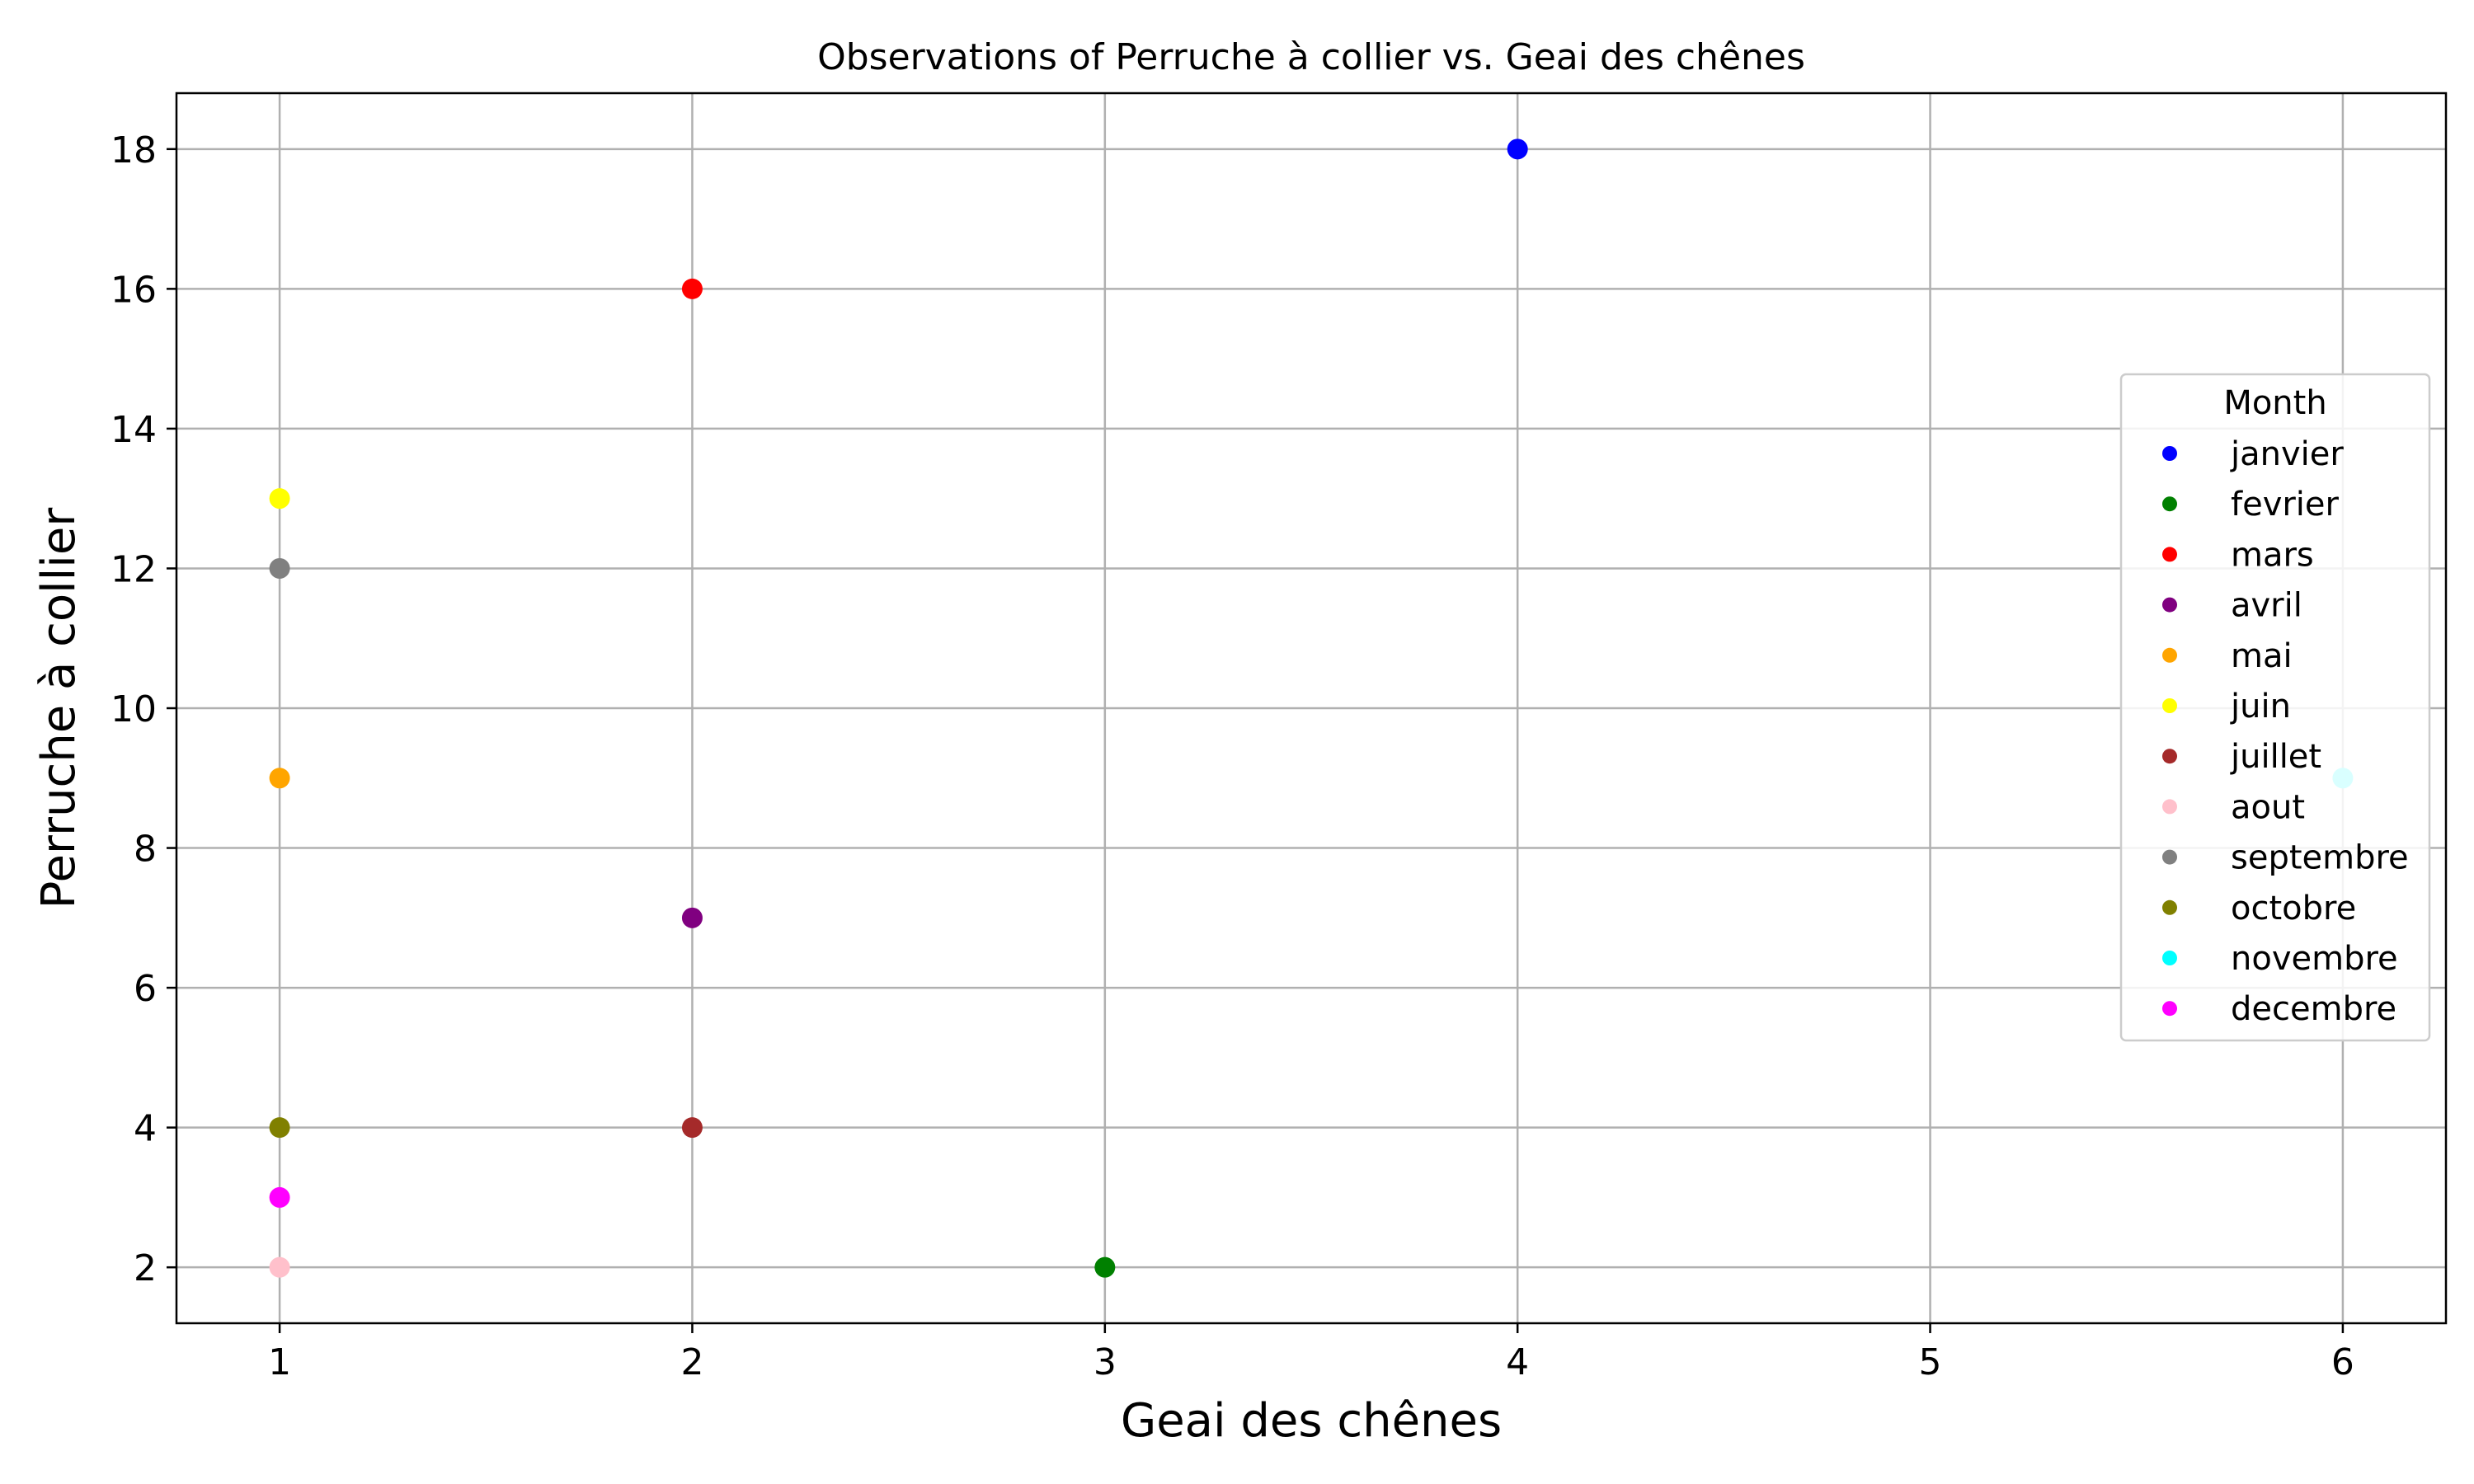 Image resolution: width=2474 pixels, height=1484 pixels. What do you see at coordinates (1517, 1362) in the screenshot?
I see `x-tick-label: 4` at bounding box center [1517, 1362].